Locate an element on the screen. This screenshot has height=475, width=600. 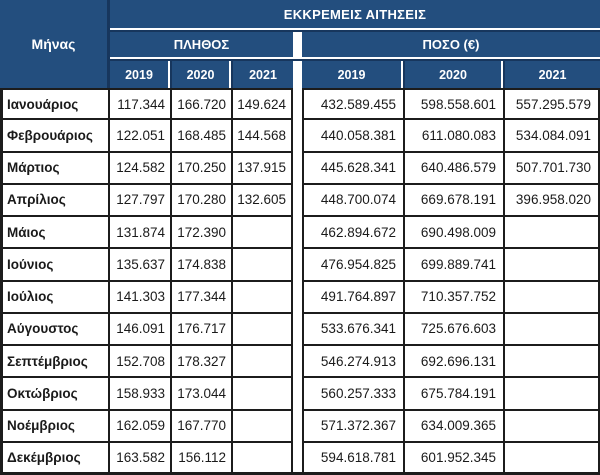
count-2021-cell: 144.568 is located at coordinates (263, 136).